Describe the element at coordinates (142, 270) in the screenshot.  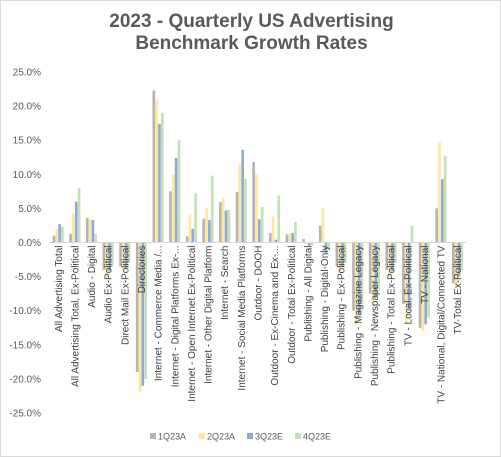
I see `x-category-label: Directories` at that location.